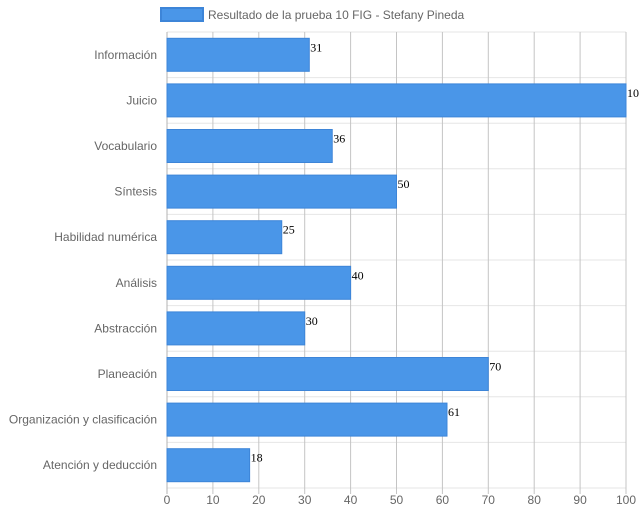  Describe the element at coordinates (316, 47) in the screenshot. I see `data-label: 31` at that location.